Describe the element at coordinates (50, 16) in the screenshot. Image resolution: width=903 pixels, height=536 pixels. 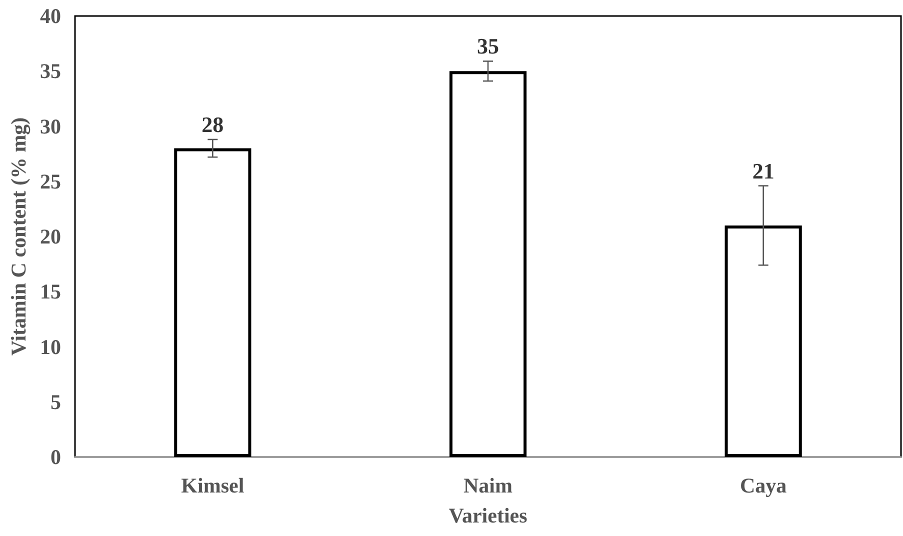
I see `y-tick-label: 40` at that location.